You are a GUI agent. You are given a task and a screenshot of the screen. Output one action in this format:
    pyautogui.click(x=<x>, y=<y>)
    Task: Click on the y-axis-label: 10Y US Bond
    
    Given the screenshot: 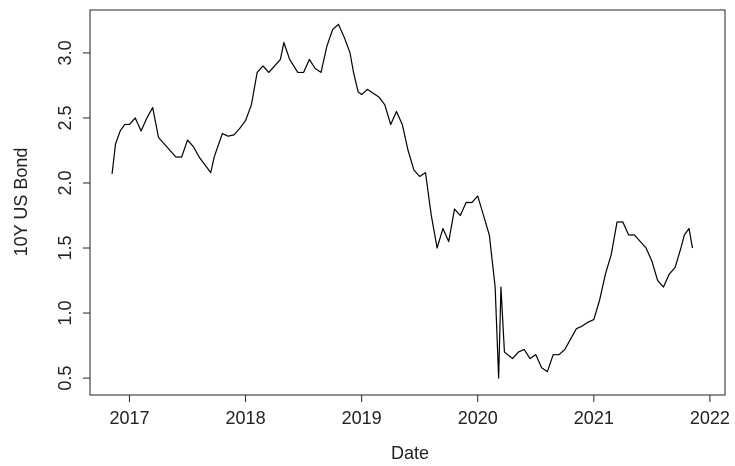 What is the action you would take?
    pyautogui.click(x=21, y=202)
    